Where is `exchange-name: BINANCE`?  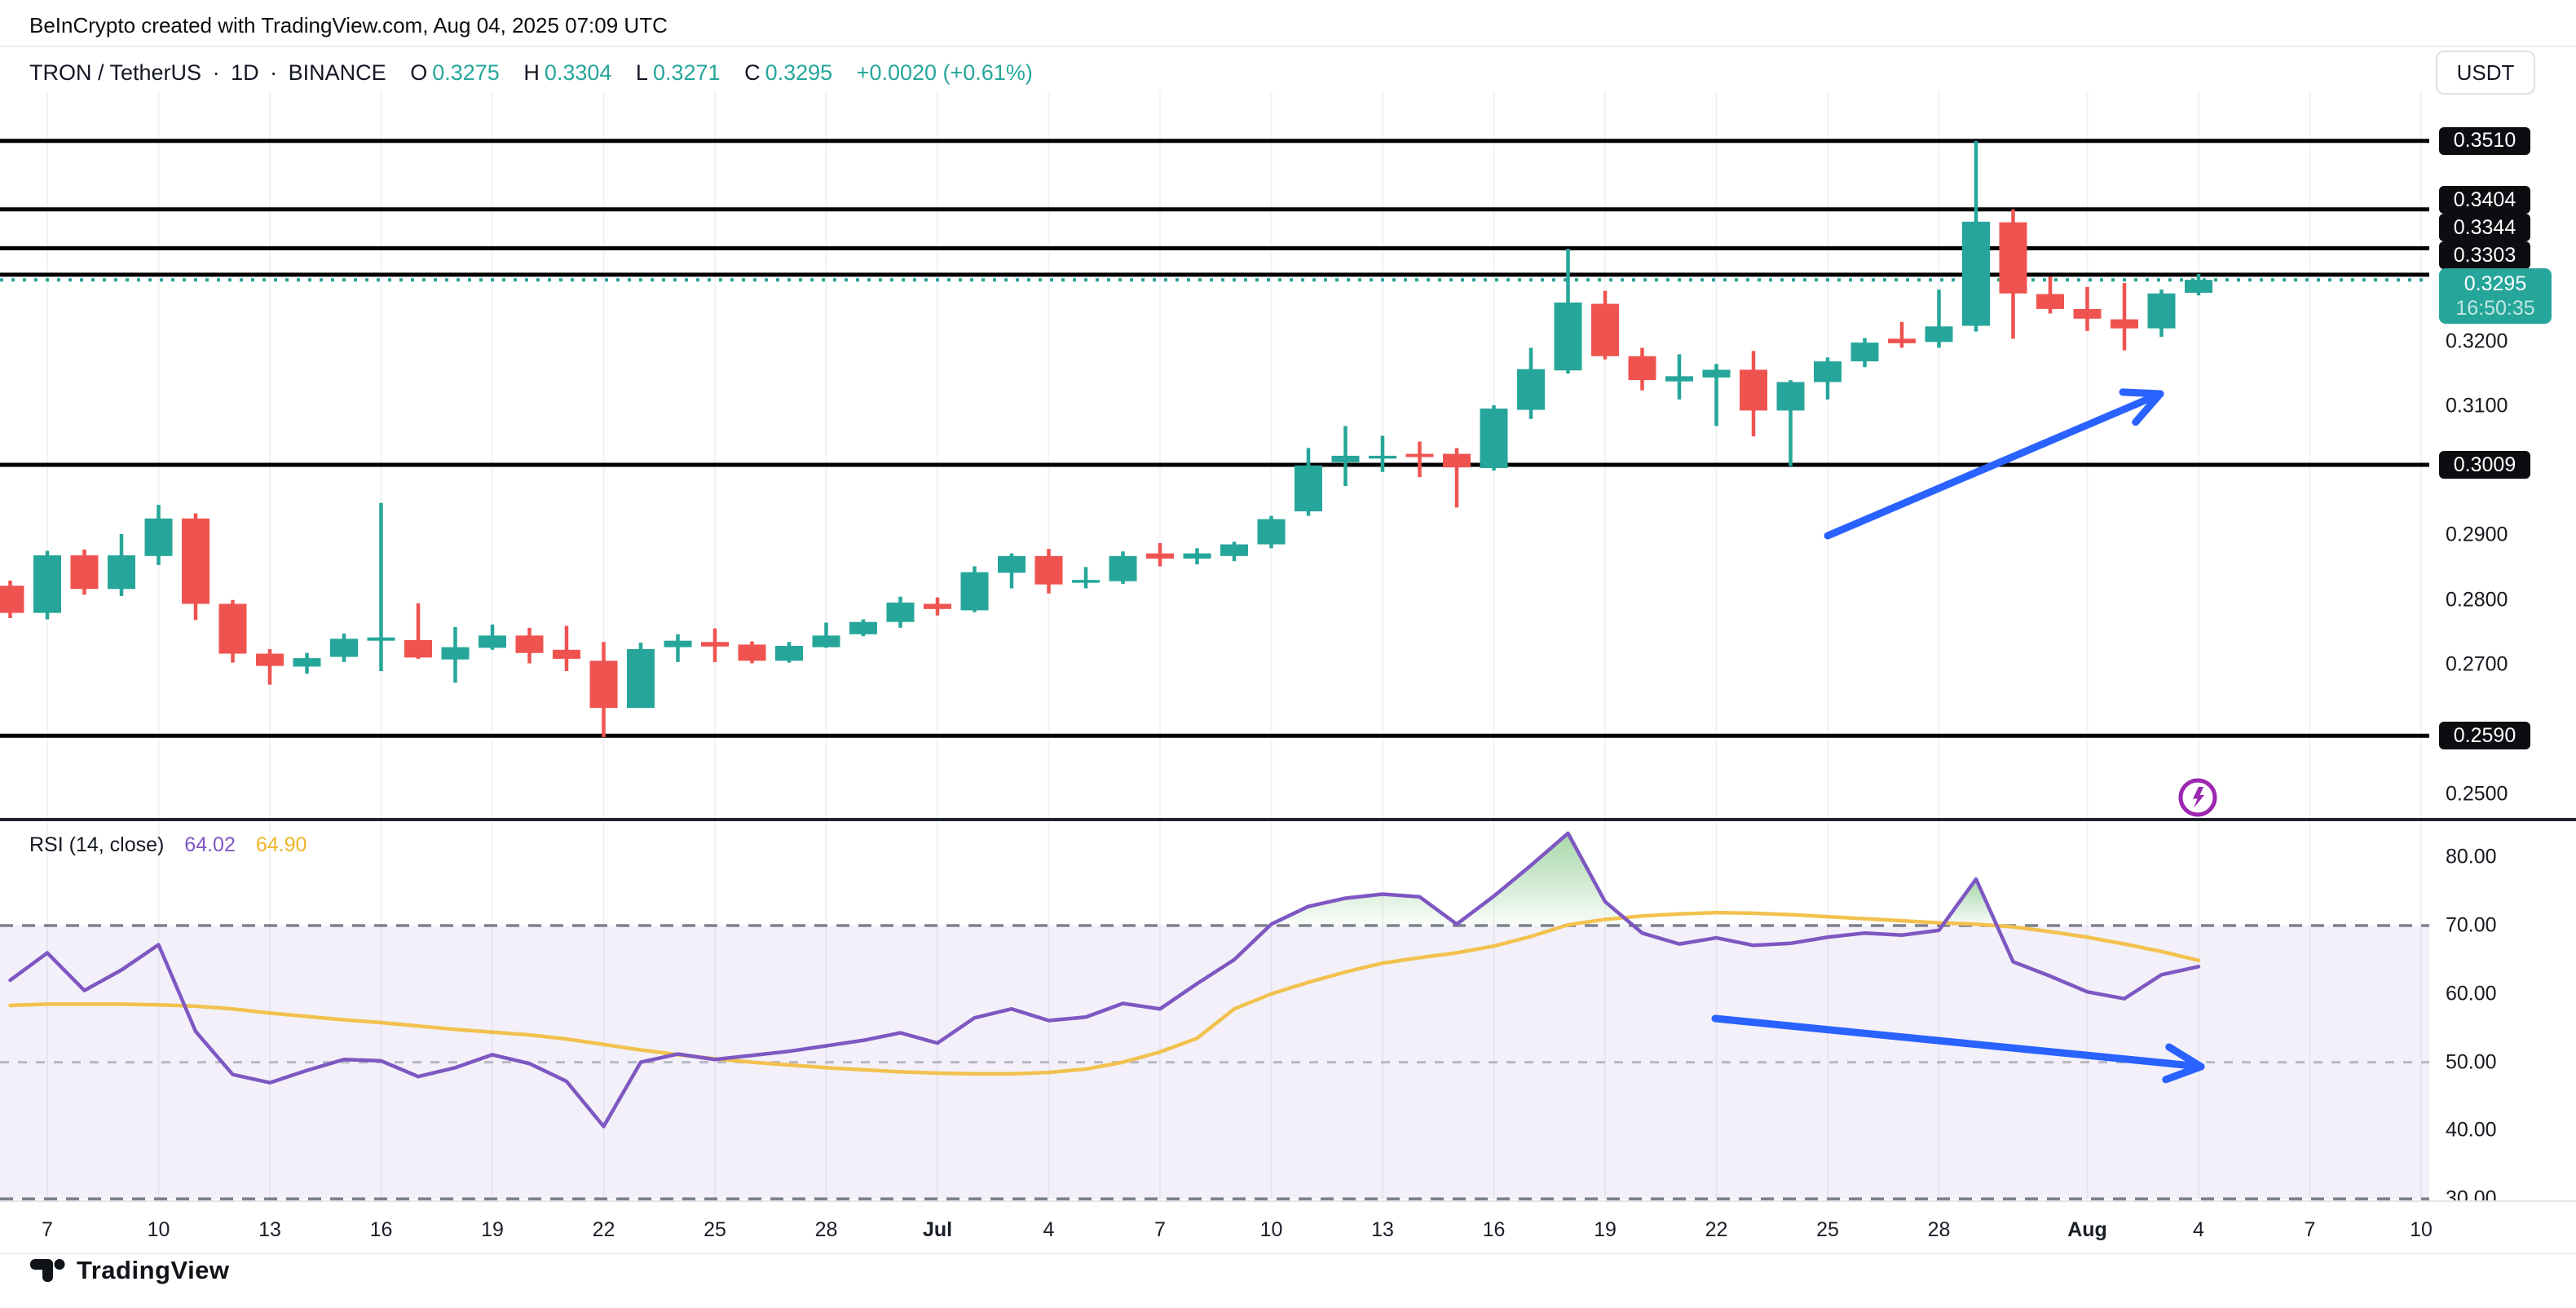 exchange-name: BINANCE is located at coordinates (337, 72).